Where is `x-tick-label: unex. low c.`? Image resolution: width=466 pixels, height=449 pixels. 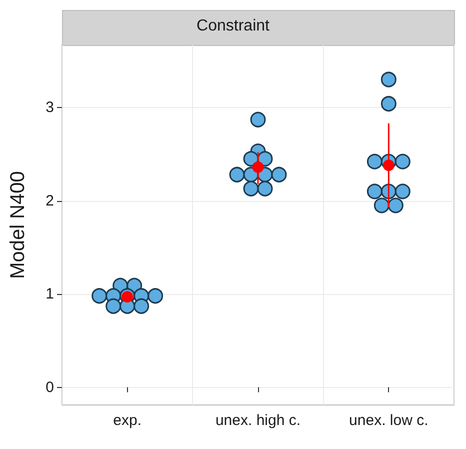 x-tick-label: unex. low c. is located at coordinates (388, 420).